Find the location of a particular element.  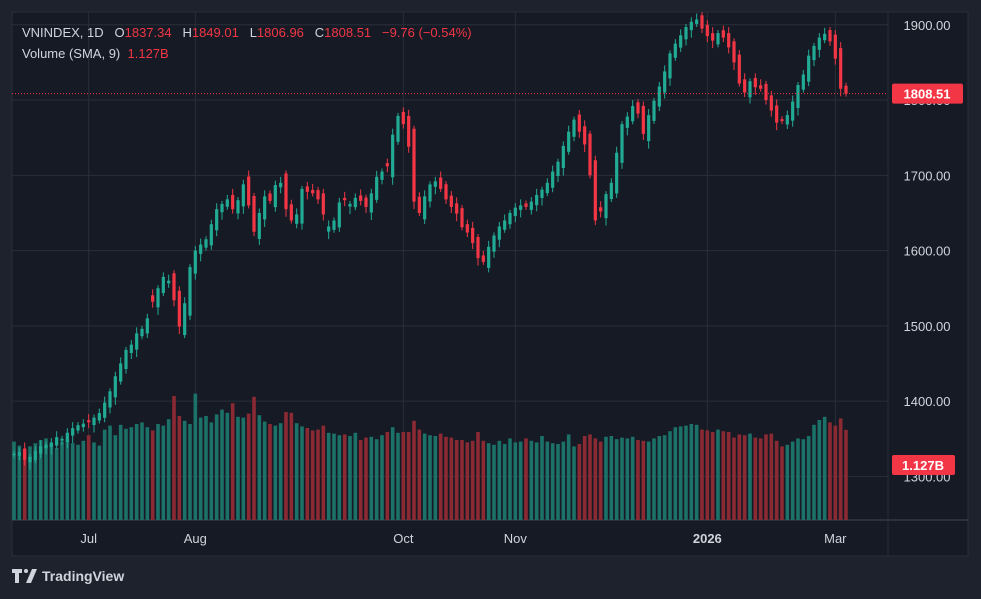

x-tick-label: Nov is located at coordinates (516, 538).